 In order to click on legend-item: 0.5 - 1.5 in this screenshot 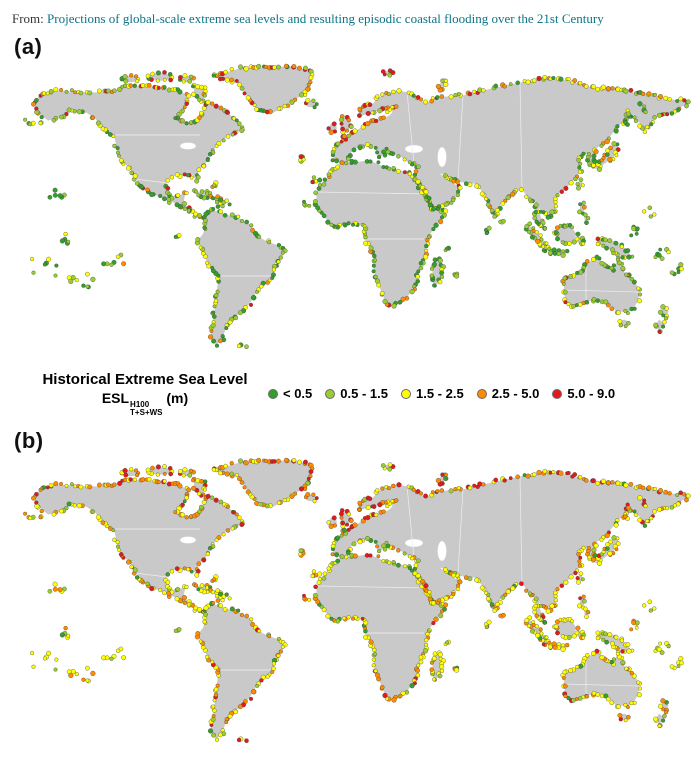, I will do `click(356, 393)`.